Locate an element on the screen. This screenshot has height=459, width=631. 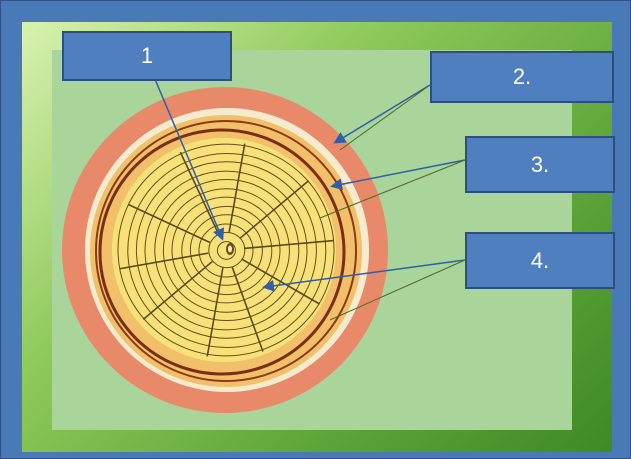
pith-core-inner is located at coordinates (230, 249).